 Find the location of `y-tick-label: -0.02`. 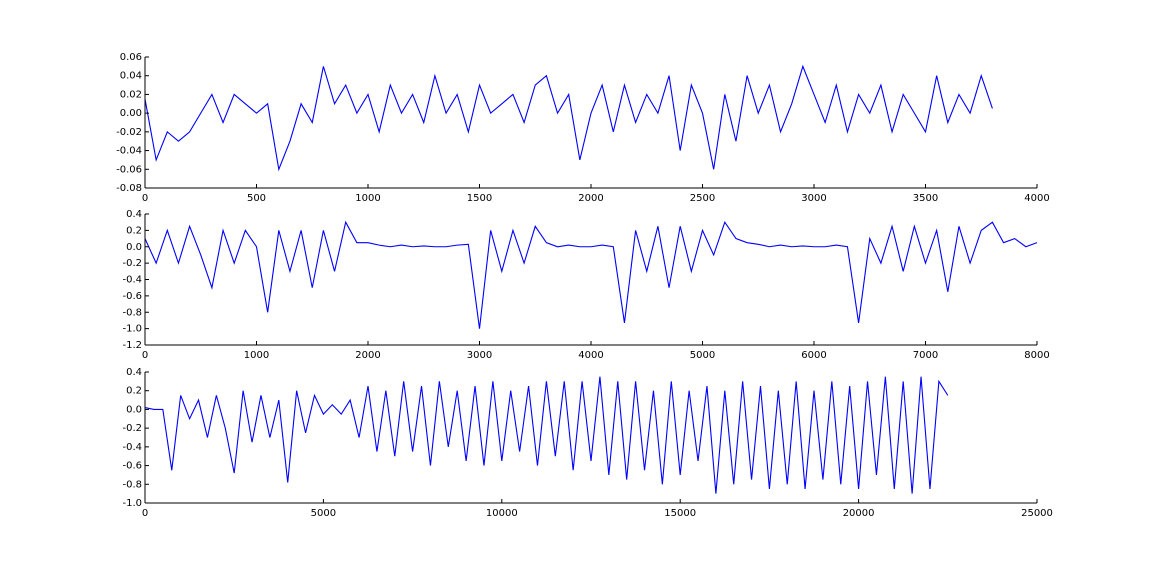

y-tick-label: -0.02 is located at coordinates (129, 132).